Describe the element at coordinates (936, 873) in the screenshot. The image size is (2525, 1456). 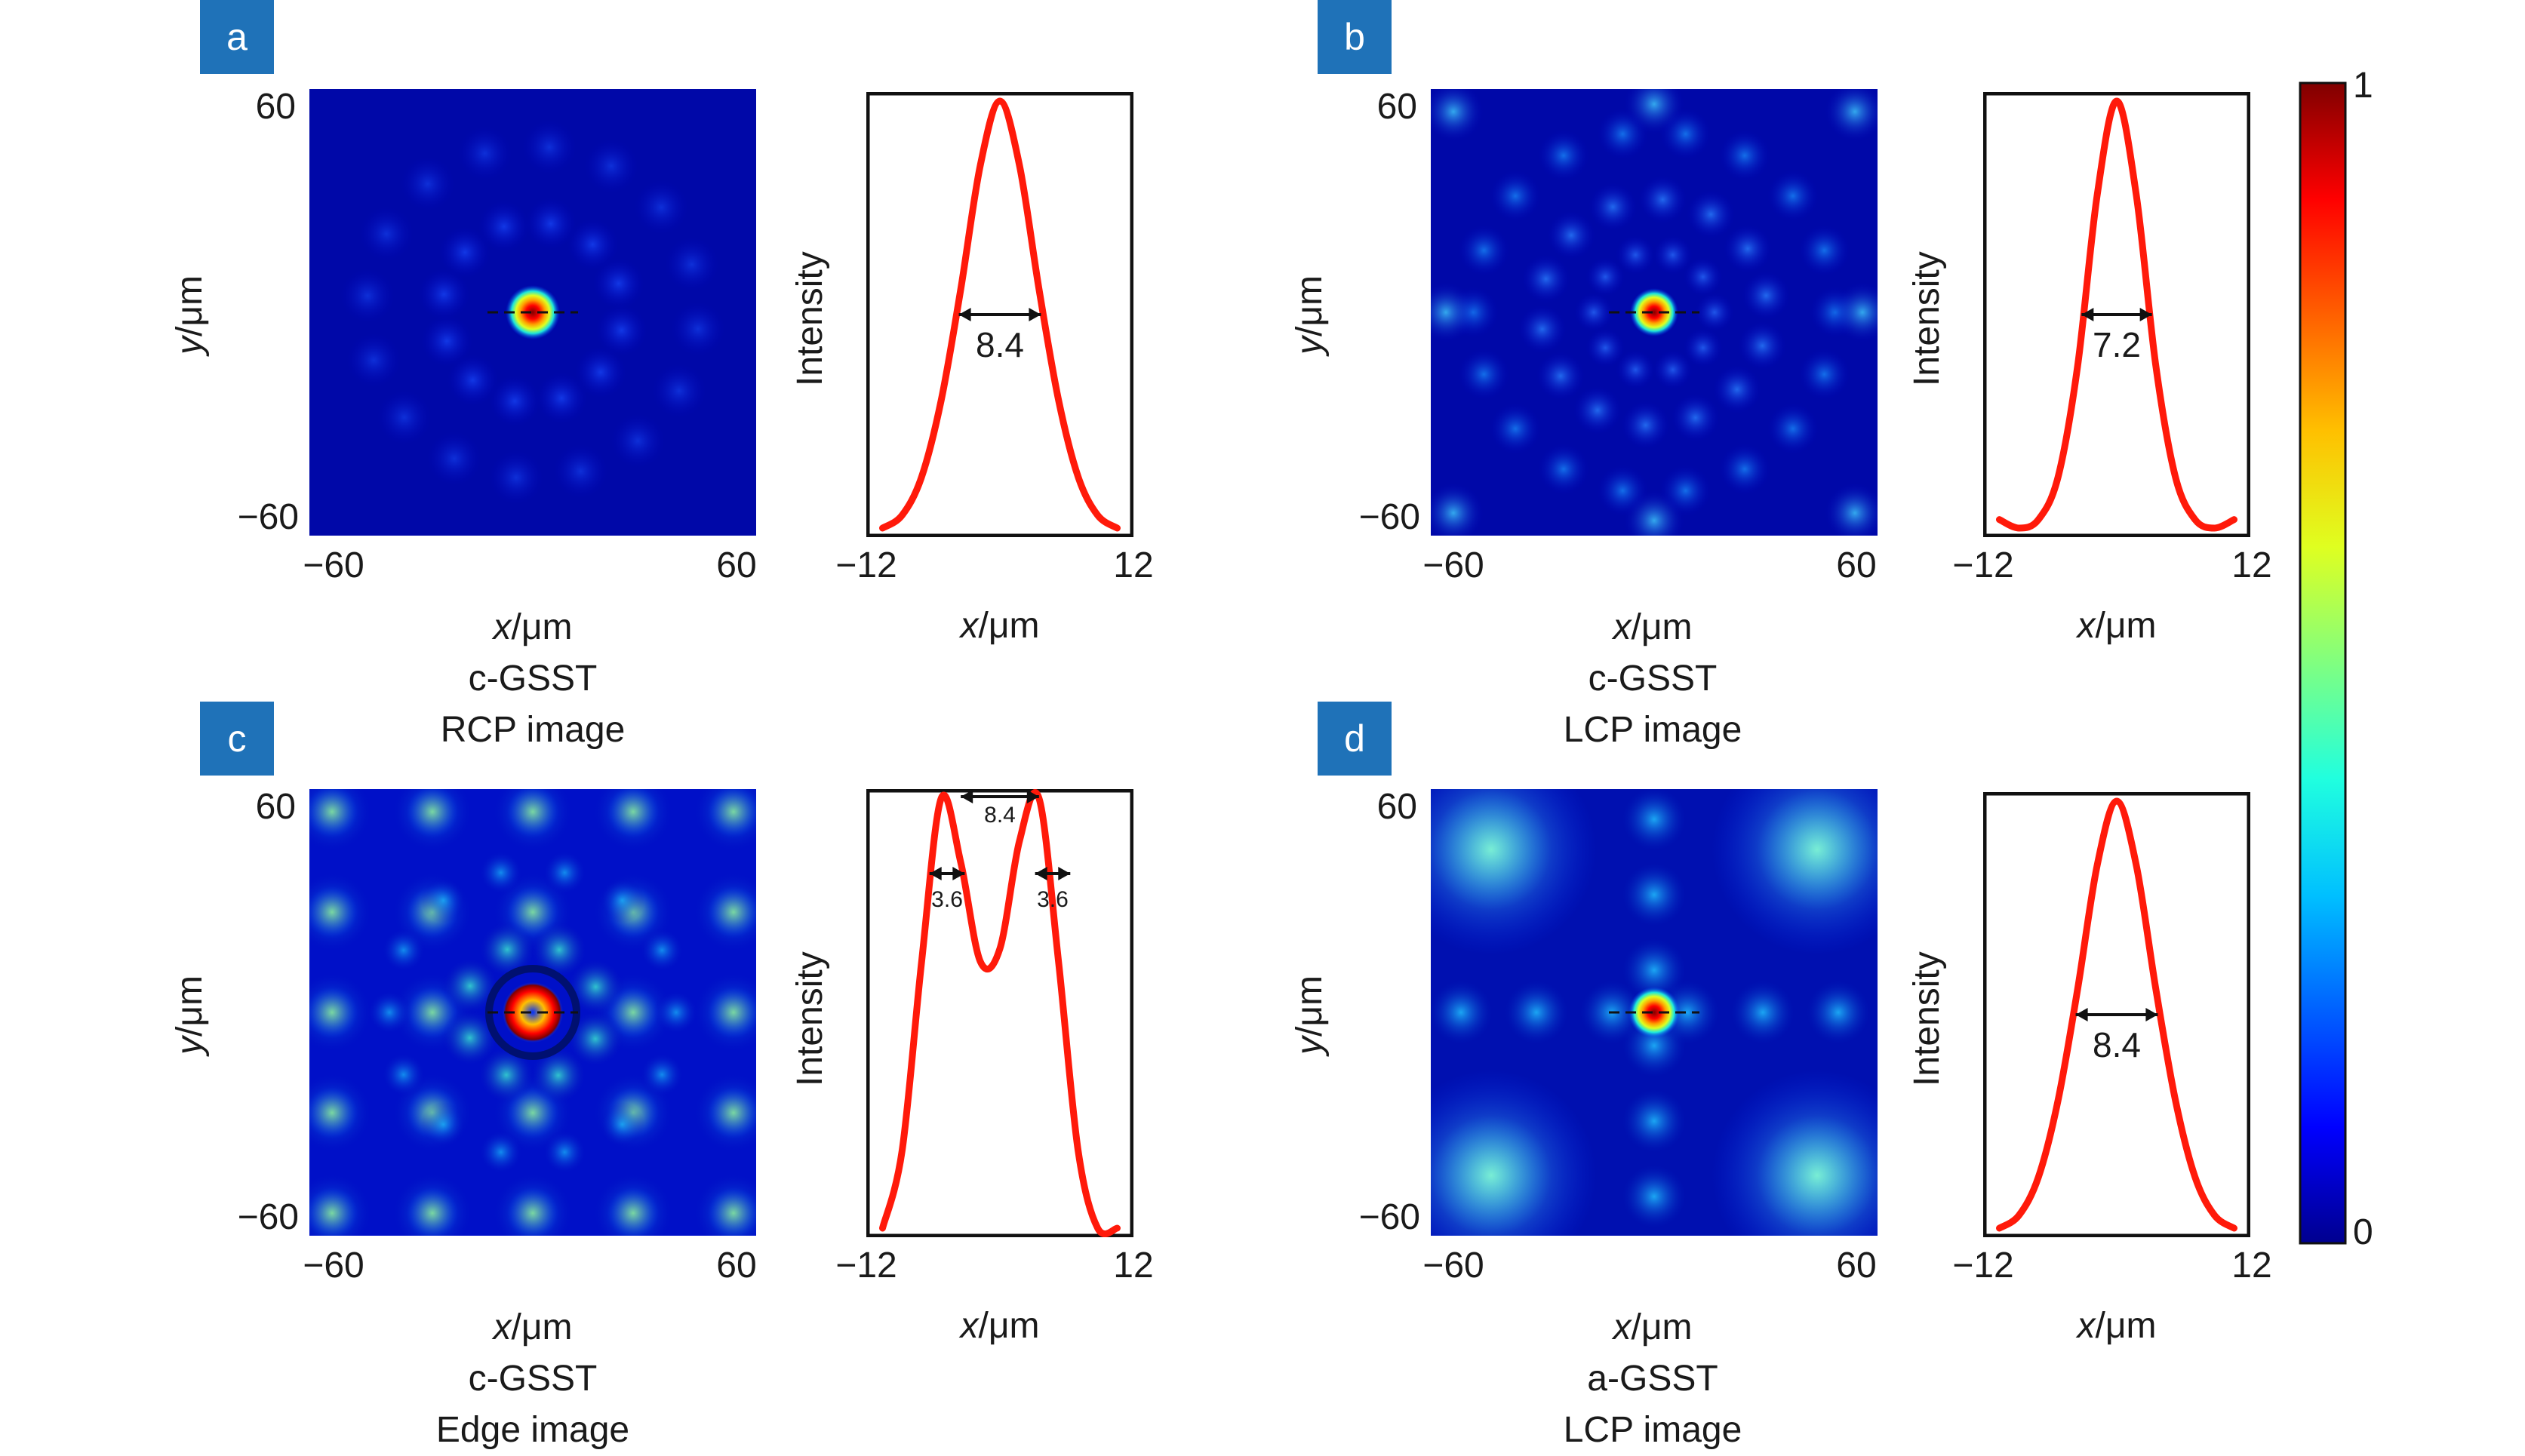
I see `left-width-arrow-head-left` at that location.